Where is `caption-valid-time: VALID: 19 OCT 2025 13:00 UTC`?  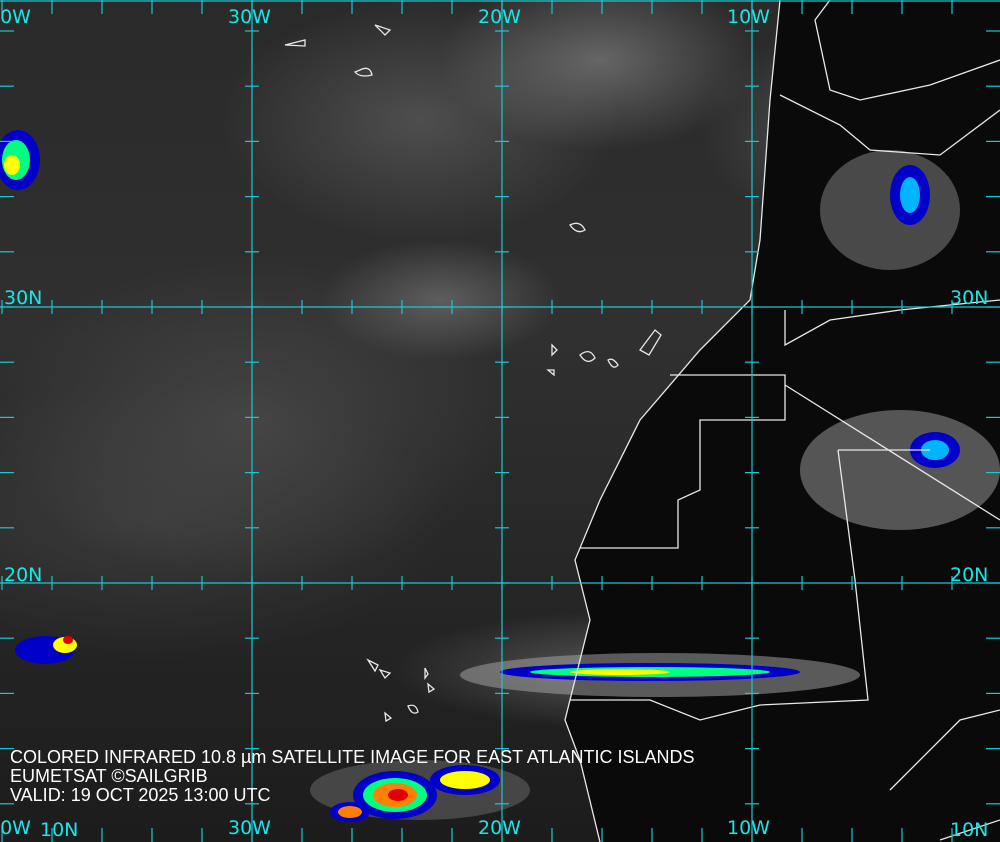
caption-valid-time: VALID: 19 OCT 2025 13:00 UTC is located at coordinates (140, 795).